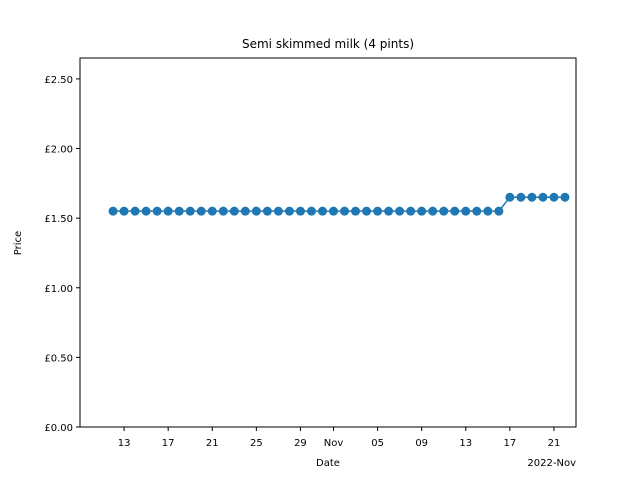 Image resolution: width=640 pixels, height=480 pixels. What do you see at coordinates (58, 428) in the screenshot?
I see `y-tick-label: £0.00` at bounding box center [58, 428].